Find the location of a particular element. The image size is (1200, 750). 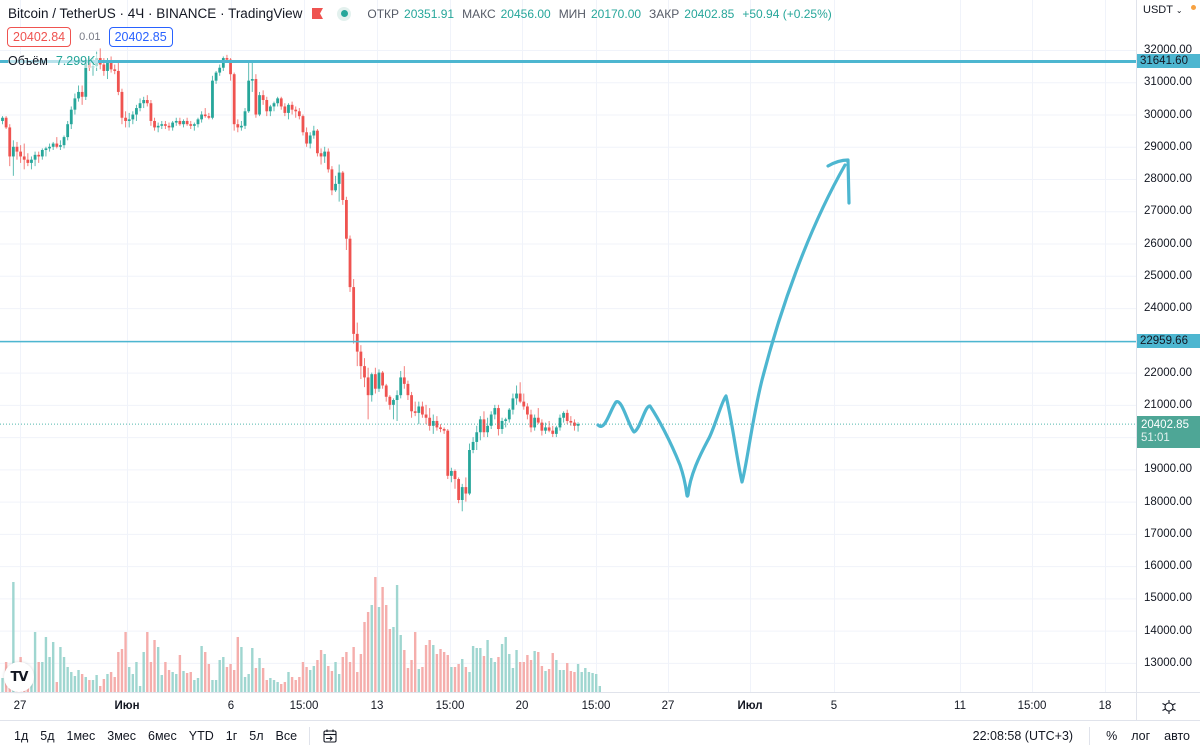

range-button-YTD: YTD is located at coordinates (201, 735).